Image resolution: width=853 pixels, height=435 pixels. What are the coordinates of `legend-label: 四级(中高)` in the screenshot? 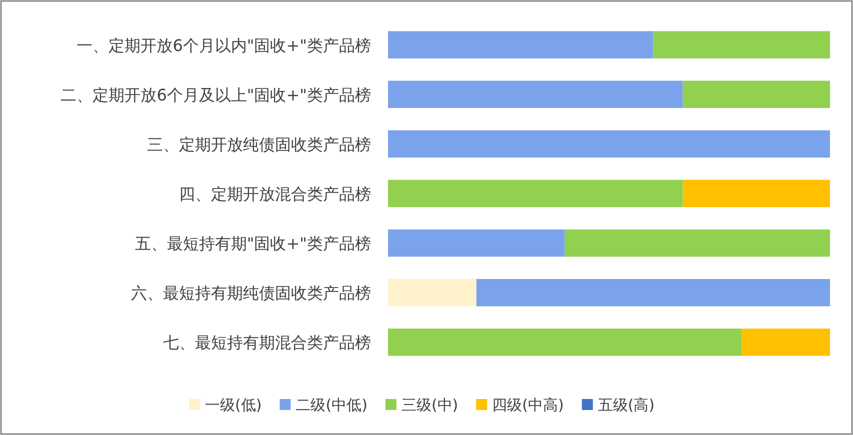 It's located at (528, 405).